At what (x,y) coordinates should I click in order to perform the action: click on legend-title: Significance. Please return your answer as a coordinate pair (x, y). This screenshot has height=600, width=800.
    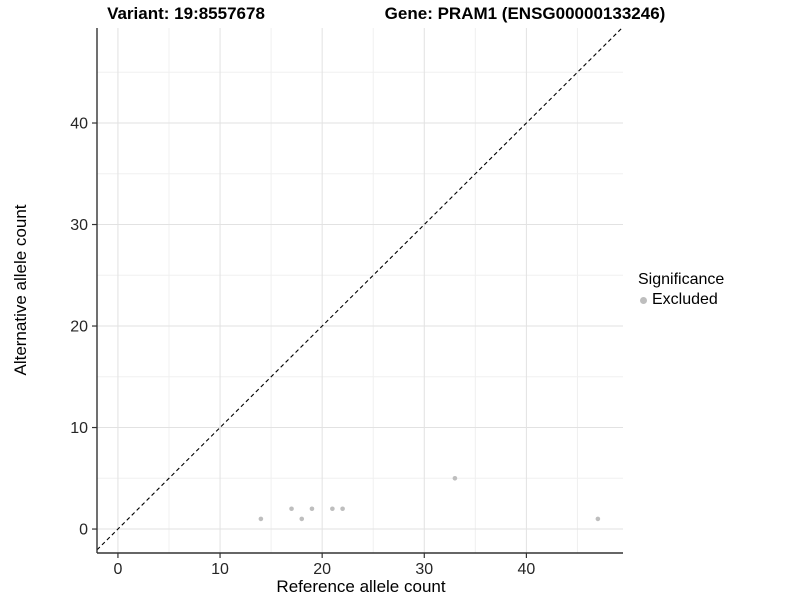
    Looking at the image, I should click on (681, 279).